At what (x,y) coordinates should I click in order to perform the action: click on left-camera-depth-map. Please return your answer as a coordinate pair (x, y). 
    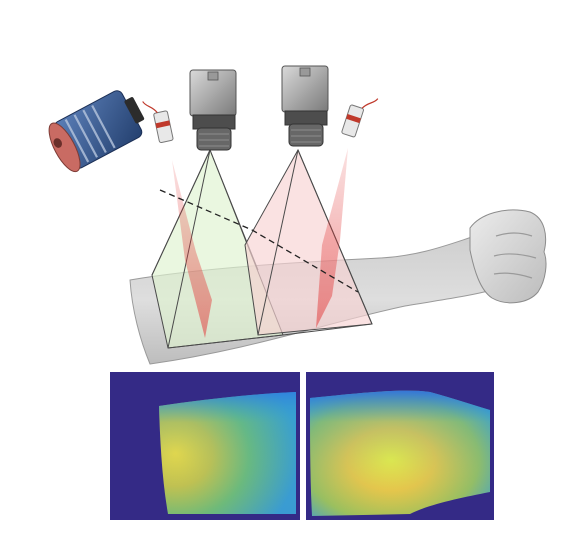
    Looking at the image, I should click on (205, 446).